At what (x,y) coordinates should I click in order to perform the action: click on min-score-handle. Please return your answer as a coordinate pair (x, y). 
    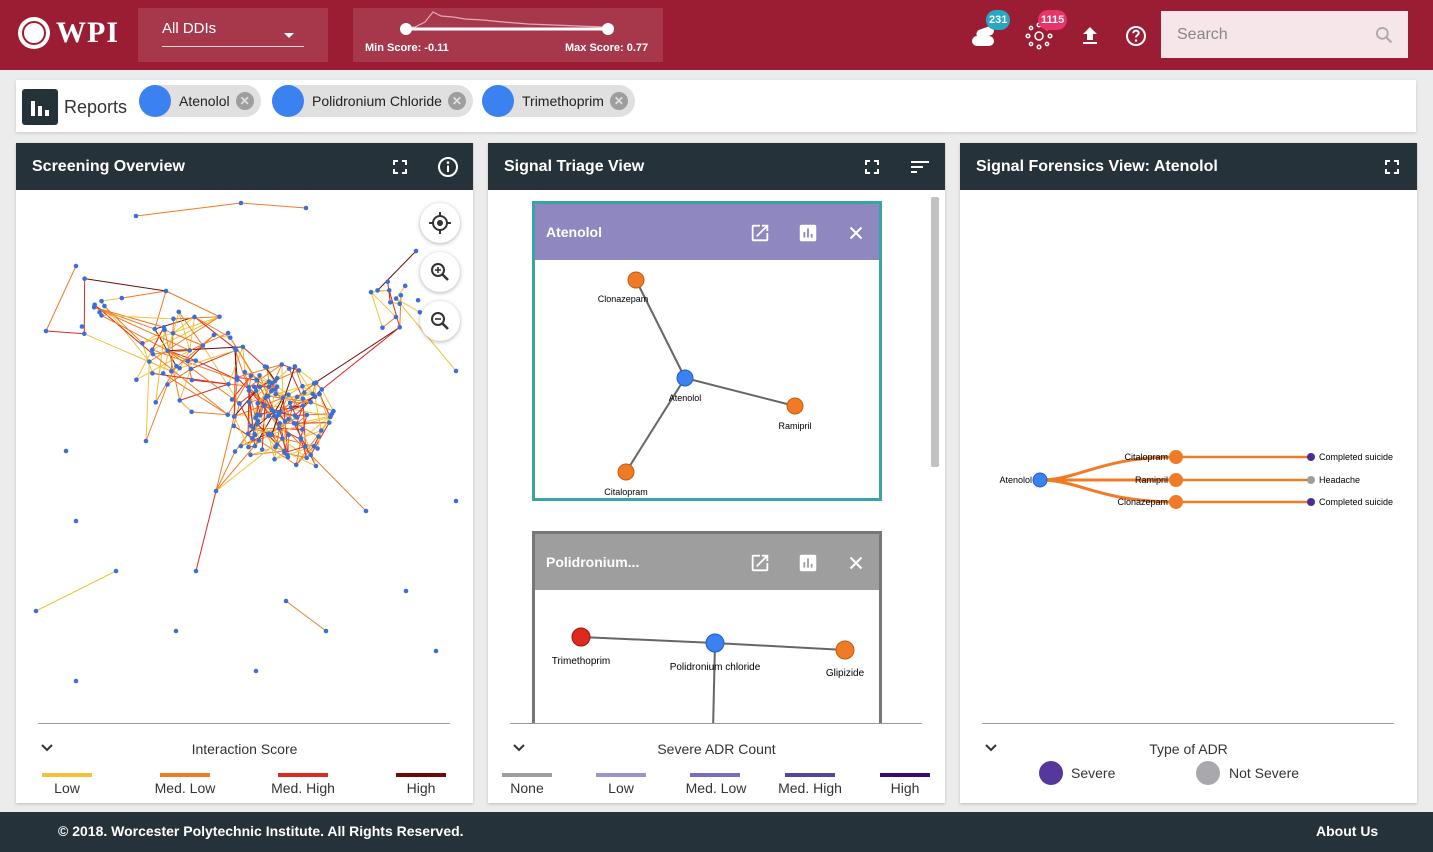
    Looking at the image, I should click on (406, 29).